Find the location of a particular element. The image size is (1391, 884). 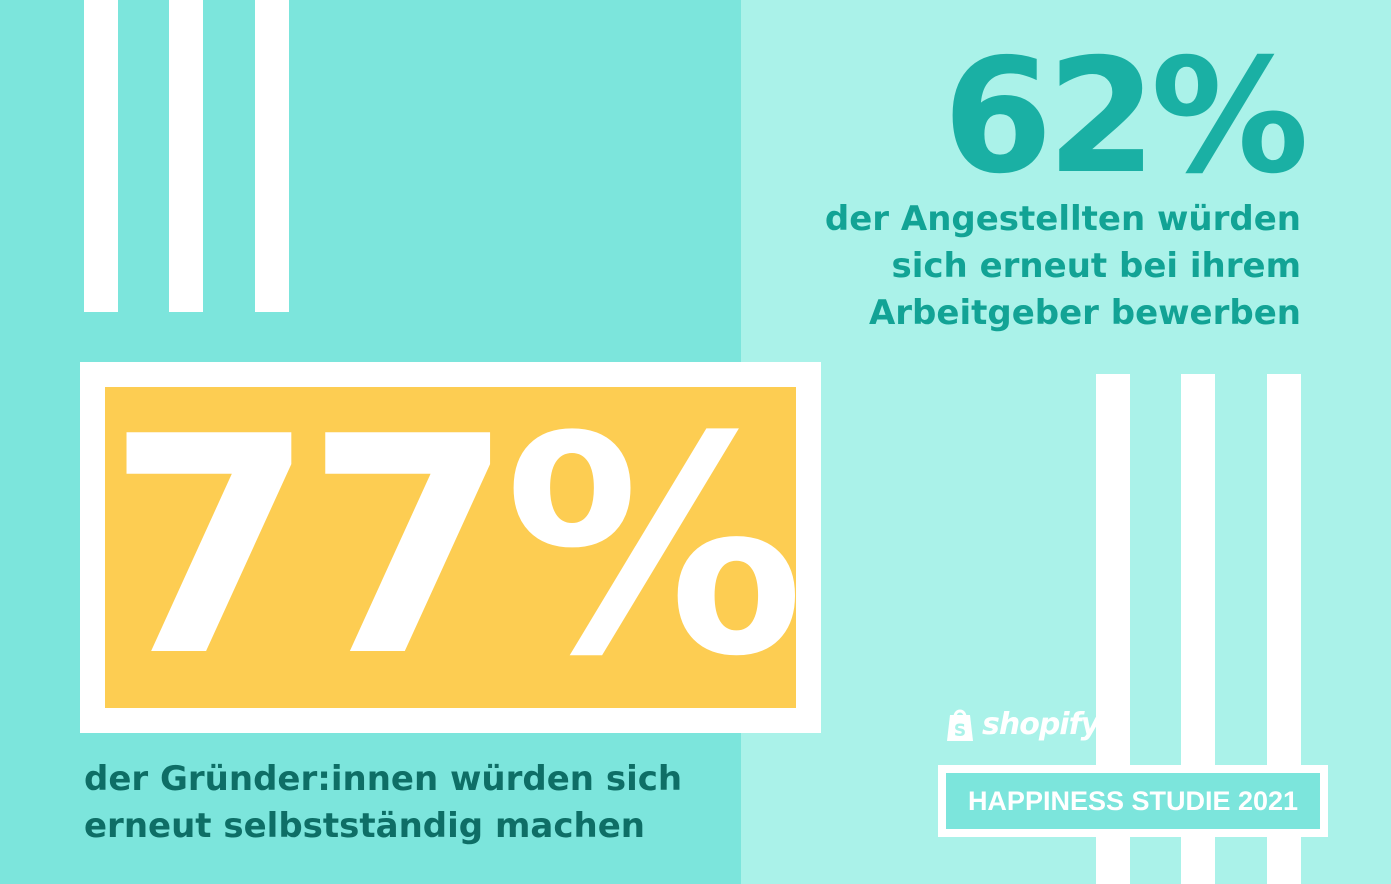

shopify-bag-icon: S is located at coordinates (960, 725).